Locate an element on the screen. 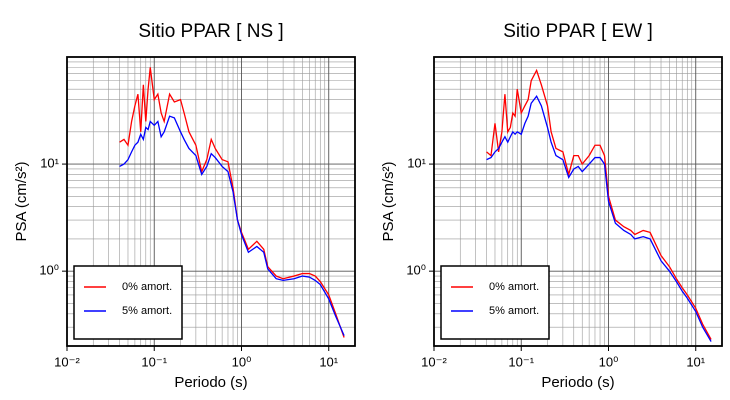  chart-title: Sitio PPAR [ EW ] is located at coordinates (578, 31).